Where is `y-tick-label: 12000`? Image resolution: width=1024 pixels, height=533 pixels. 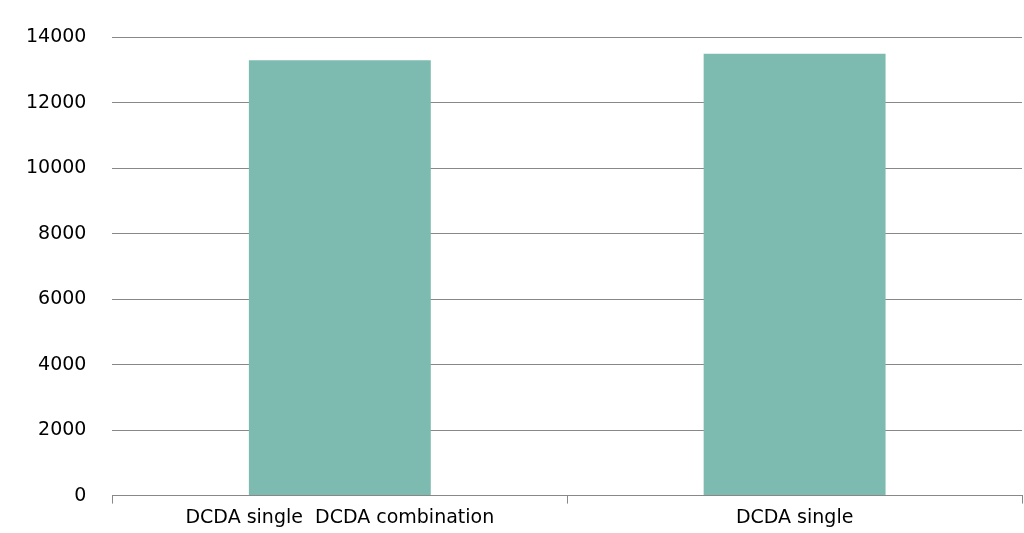 y-tick-label: 12000 is located at coordinates (56, 100).